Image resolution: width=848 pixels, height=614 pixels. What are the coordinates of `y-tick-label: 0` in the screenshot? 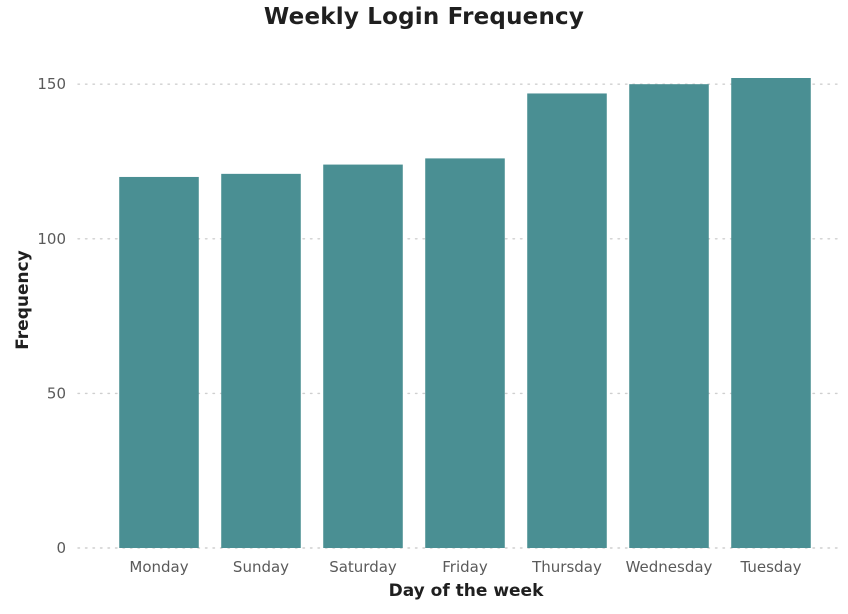 It's located at (61, 548).